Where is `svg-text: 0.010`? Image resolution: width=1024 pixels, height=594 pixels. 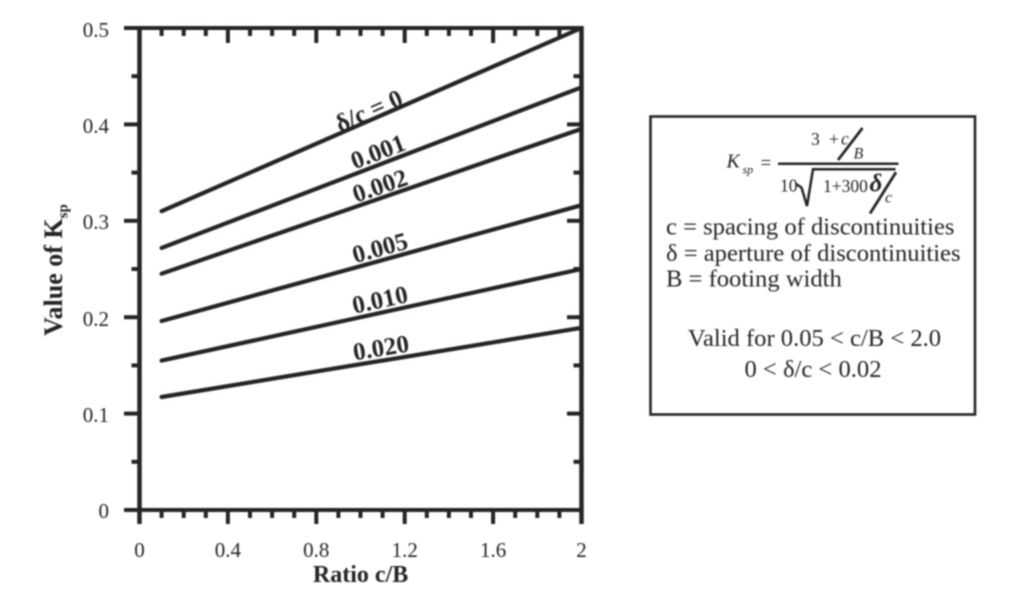
svg-text: 0.010 is located at coordinates (380, 300).